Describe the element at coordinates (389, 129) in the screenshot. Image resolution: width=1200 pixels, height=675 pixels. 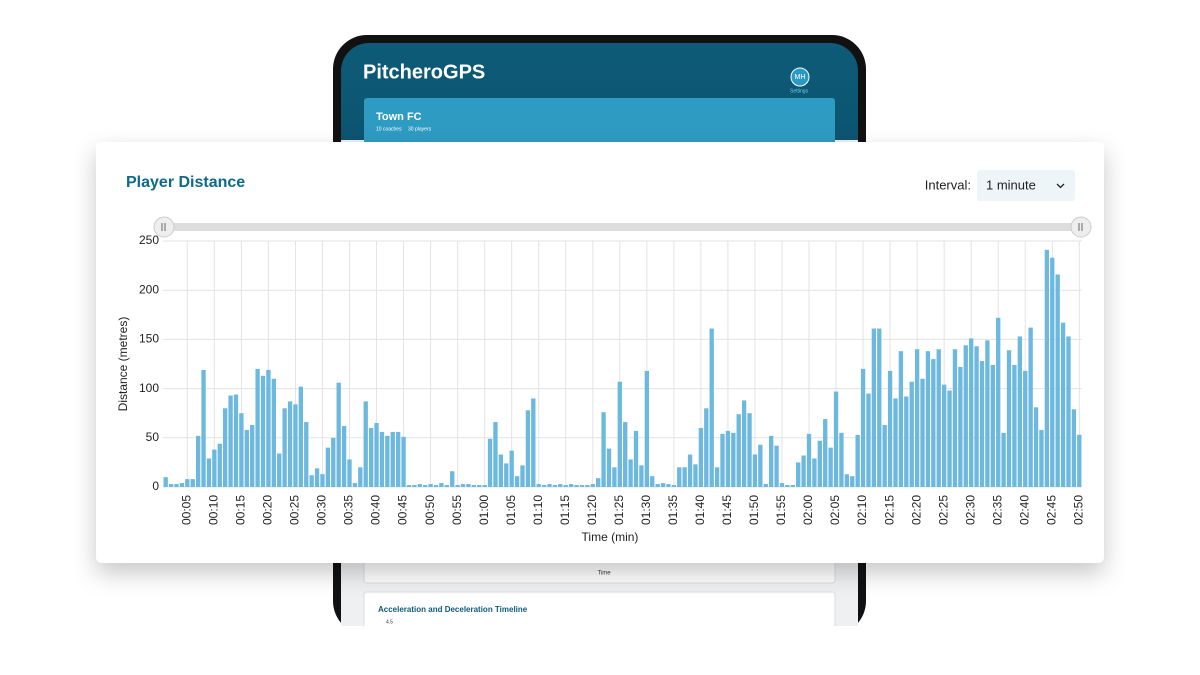
I see `coaches: 10 coaches` at that location.